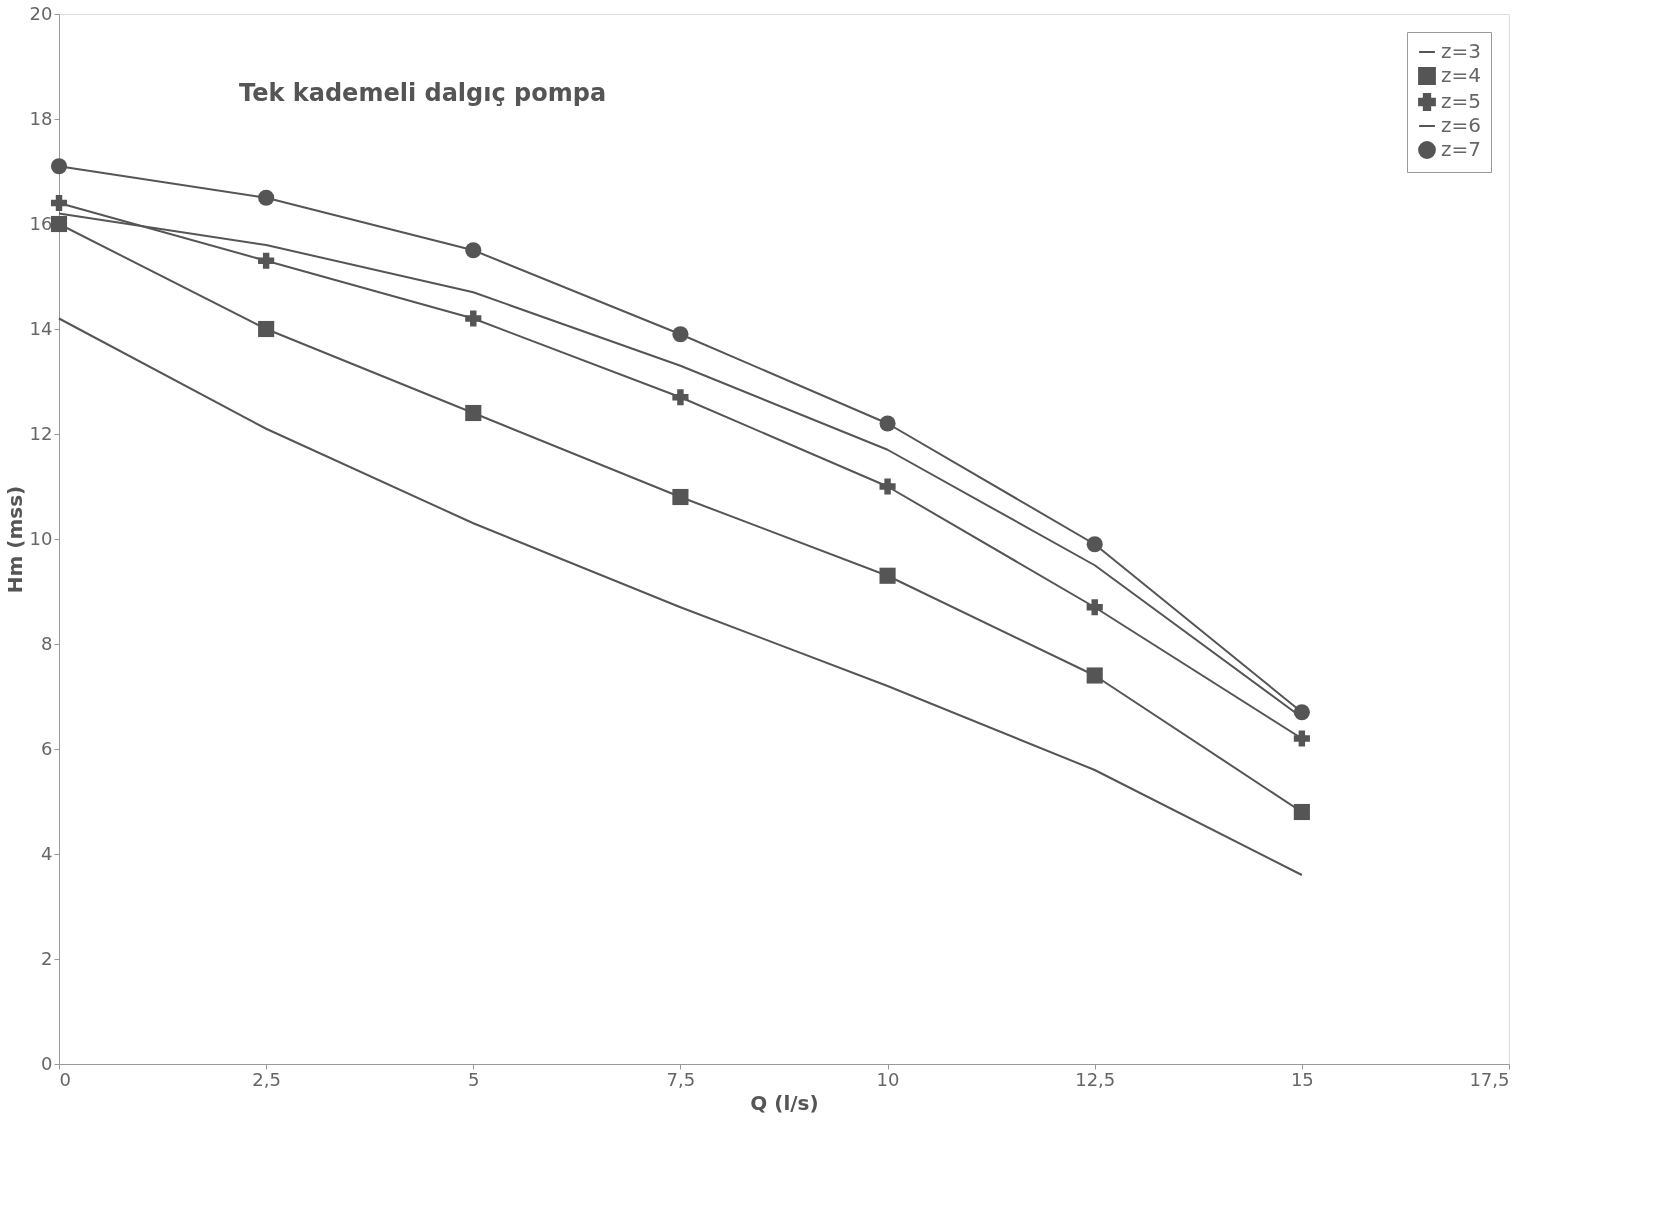 The width and height of the screenshot is (1671, 1221). I want to click on y-tick-label: 0, so click(47, 1063).